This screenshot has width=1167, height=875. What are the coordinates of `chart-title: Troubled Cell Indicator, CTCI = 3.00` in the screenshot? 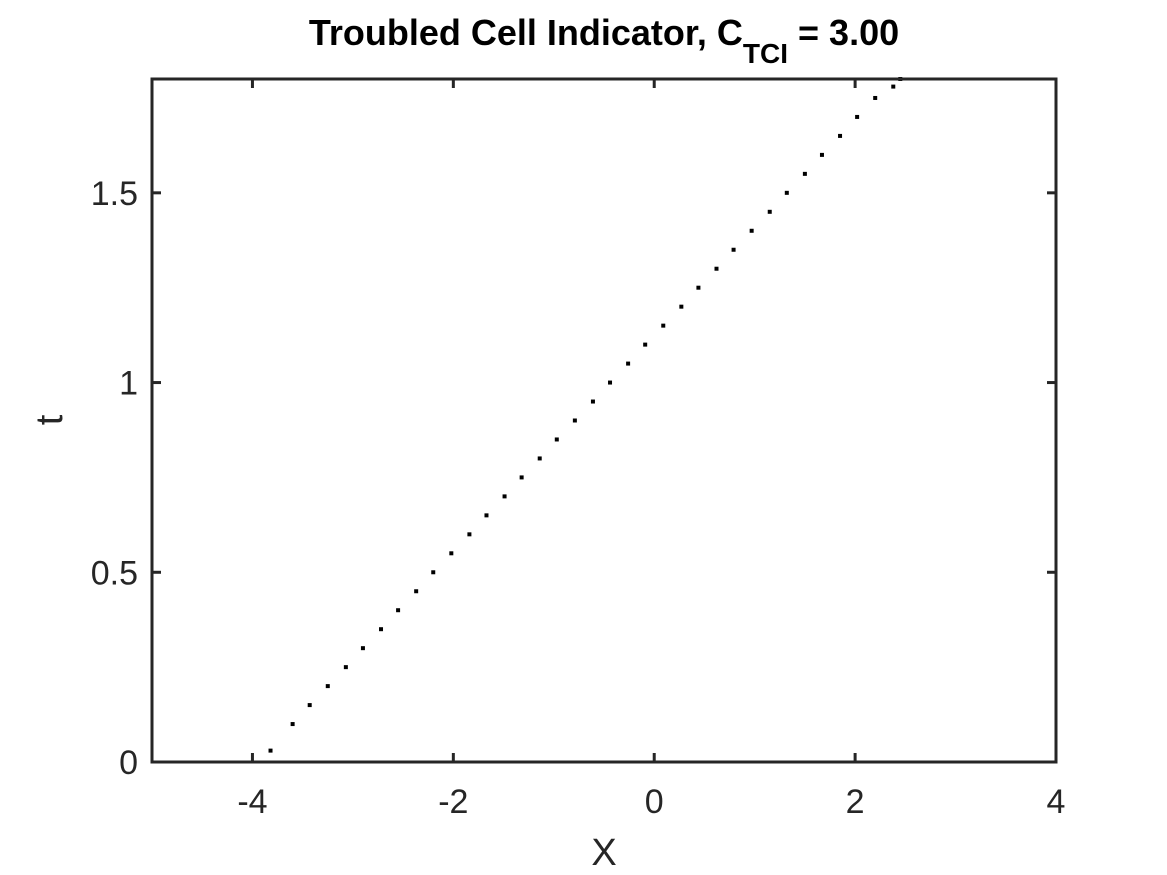 It's located at (604, 40).